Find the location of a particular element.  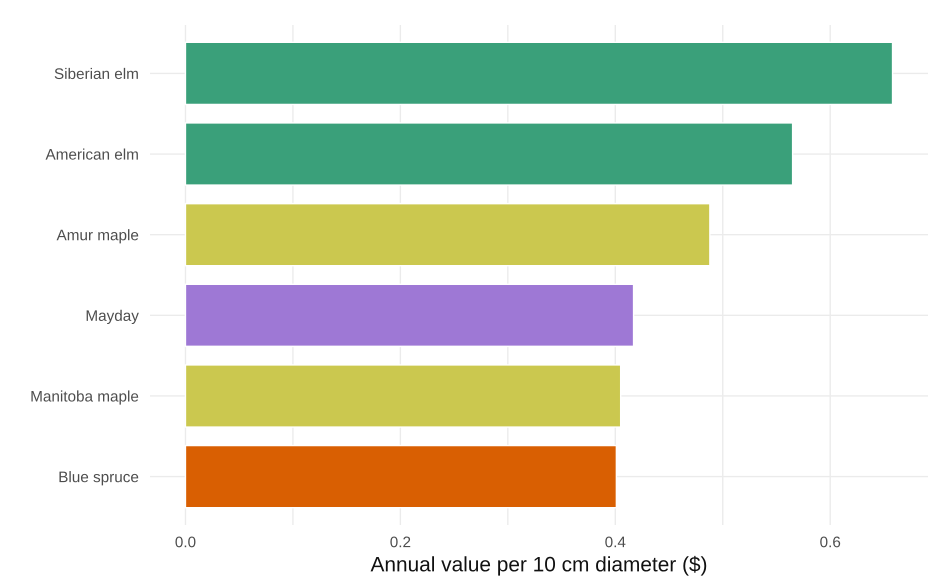

x-tick-label: 0.6 is located at coordinates (830, 542).